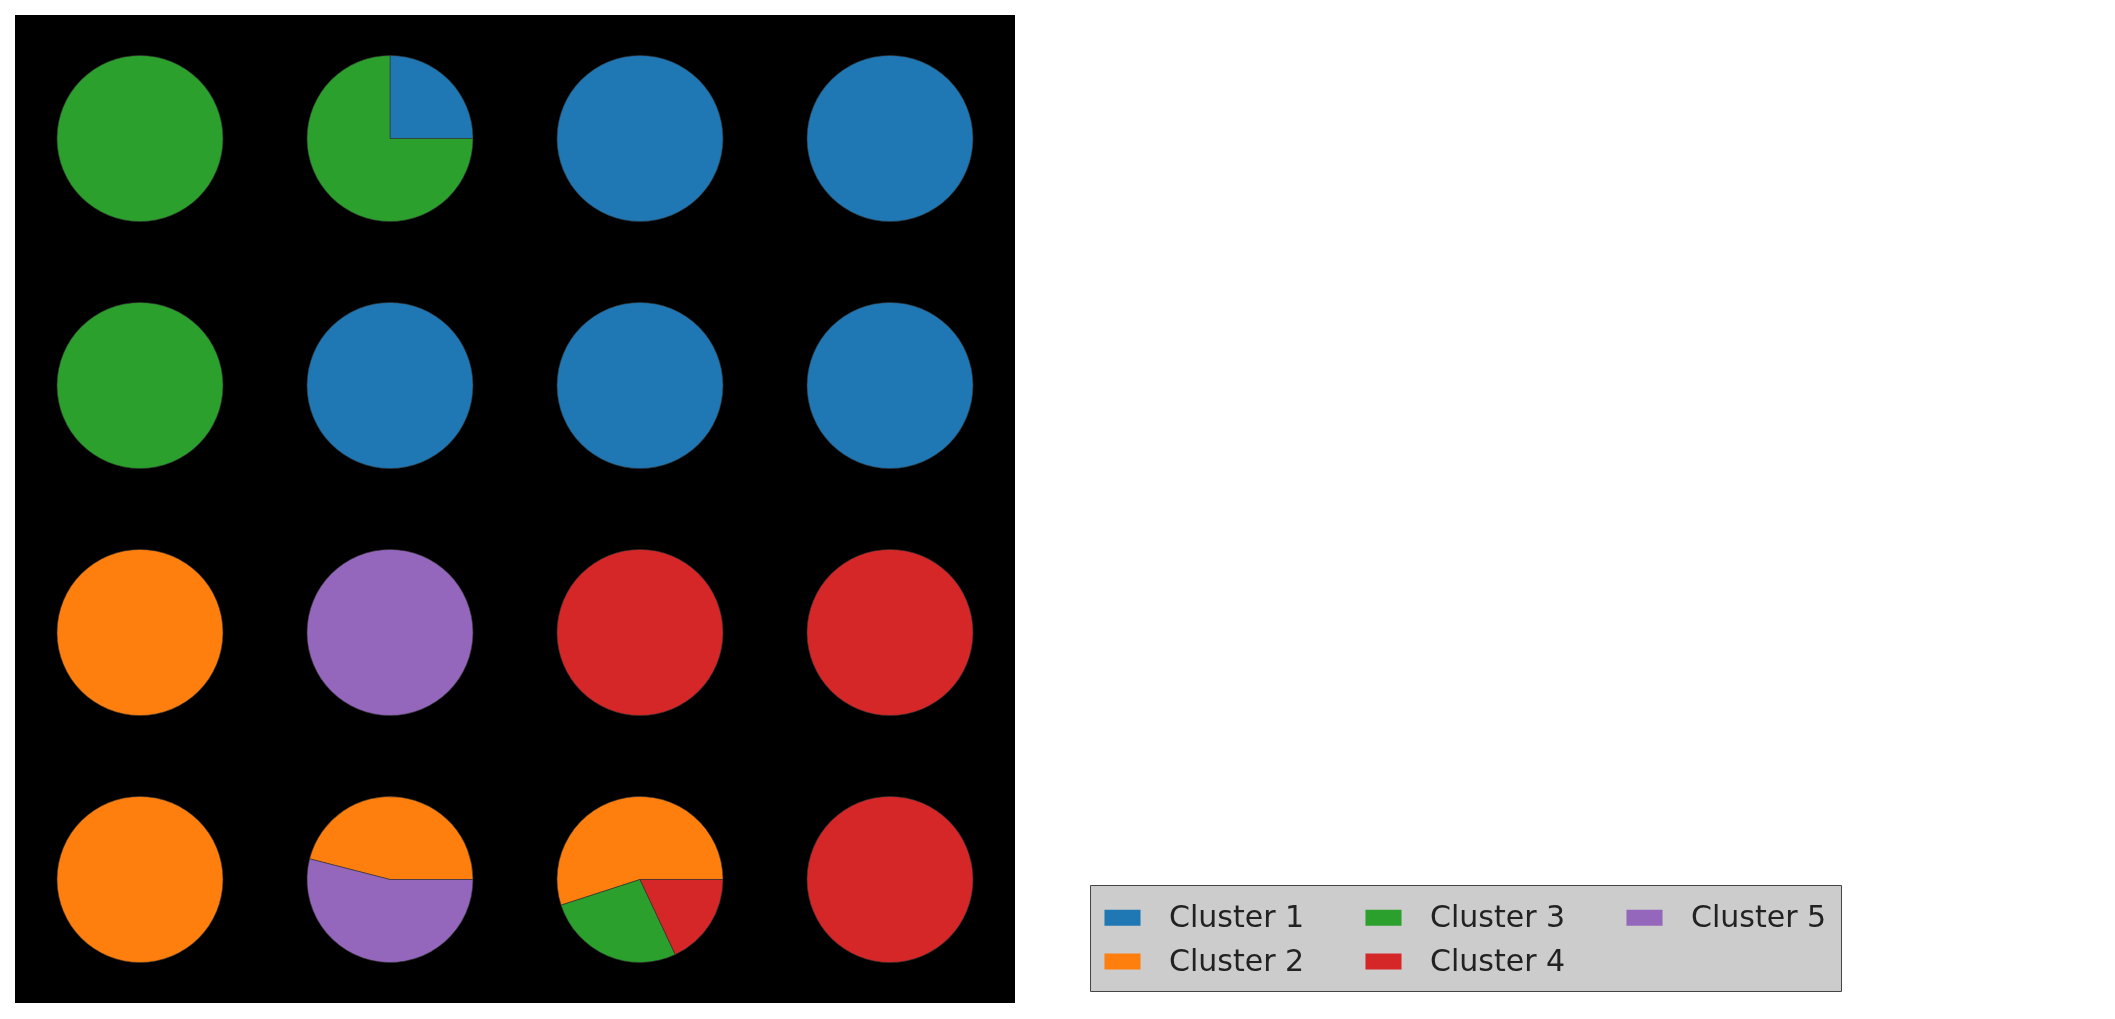  Describe the element at coordinates (1498, 916) in the screenshot. I see `legend-label: Cluster 3` at that location.